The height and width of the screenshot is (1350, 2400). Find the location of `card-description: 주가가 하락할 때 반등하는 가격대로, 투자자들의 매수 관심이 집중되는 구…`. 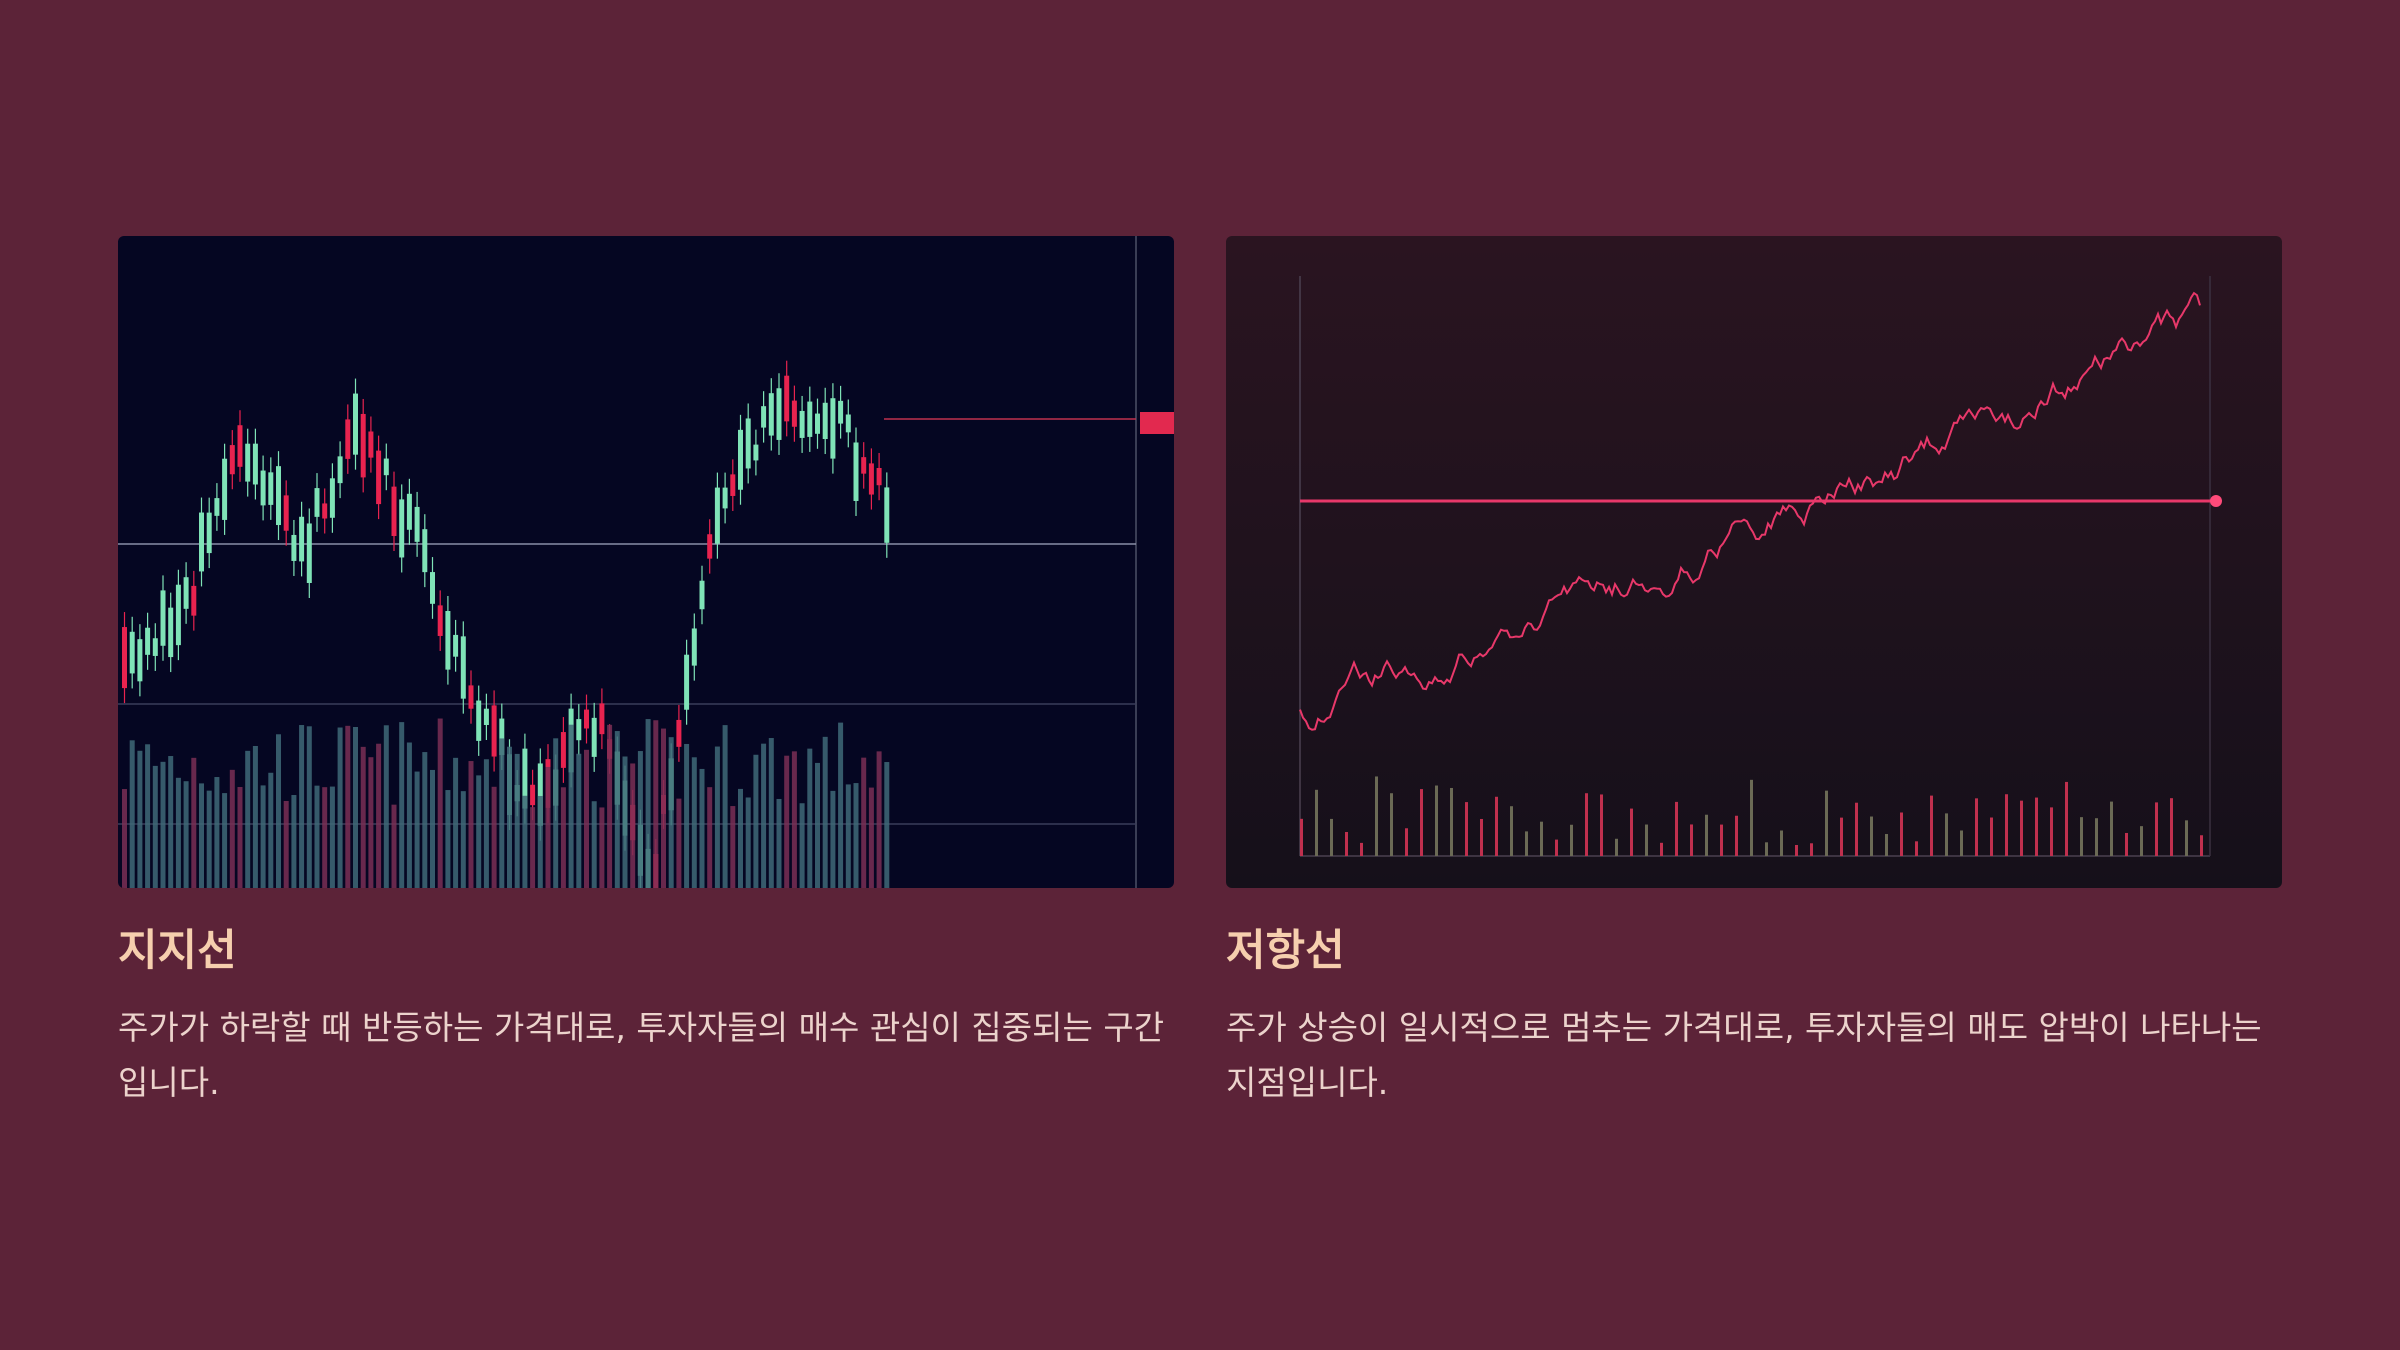

card-description: 주가가 하락할 때 반등하는 가격대로, 투자자들의 매수 관심이 집중되는 구… is located at coordinates (641, 1054).